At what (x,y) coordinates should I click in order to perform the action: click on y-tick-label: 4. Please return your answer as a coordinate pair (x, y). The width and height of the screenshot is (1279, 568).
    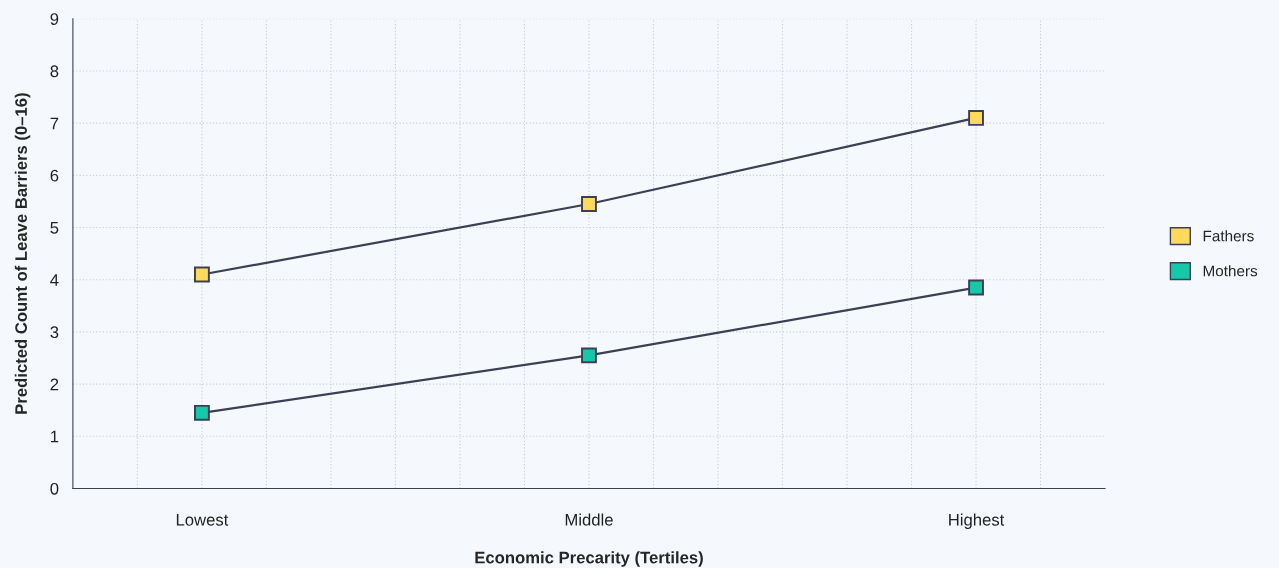
    Looking at the image, I should click on (54, 280).